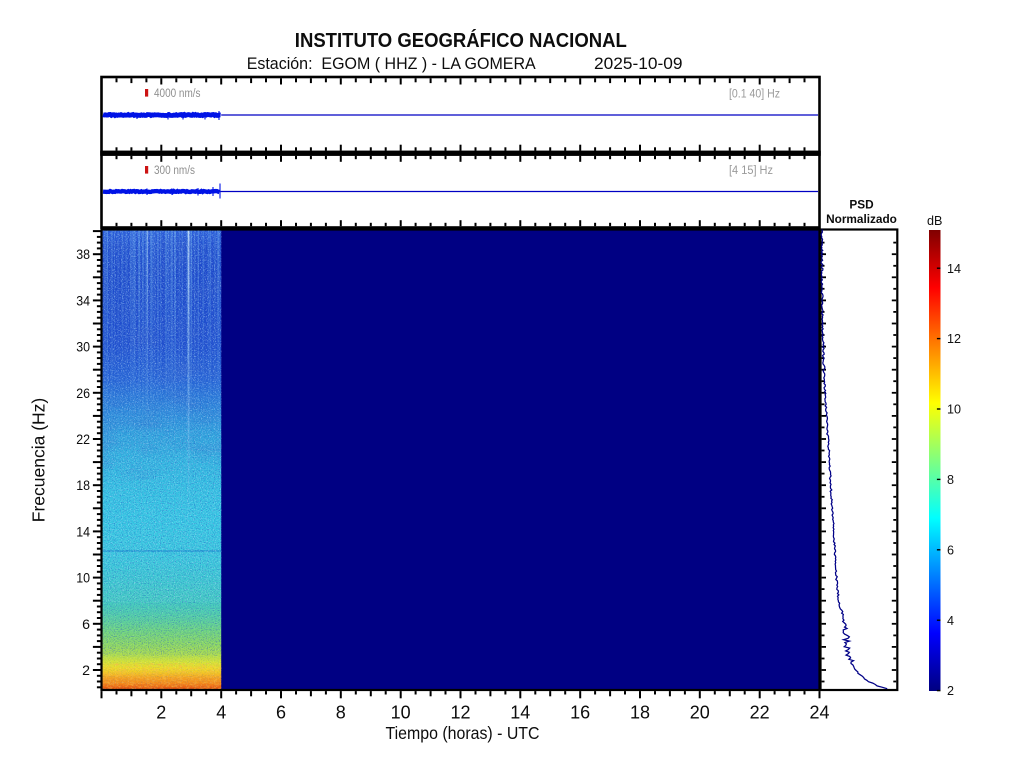  I want to click on svg-text: 16, so click(580, 713).